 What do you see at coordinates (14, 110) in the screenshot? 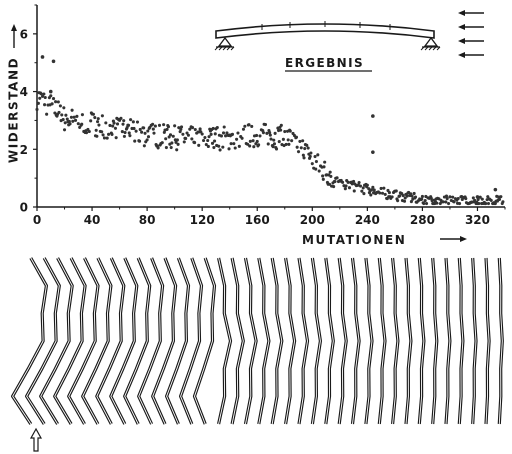
I see `y-axis-title-group: WIDERSTAND` at bounding box center [14, 110].